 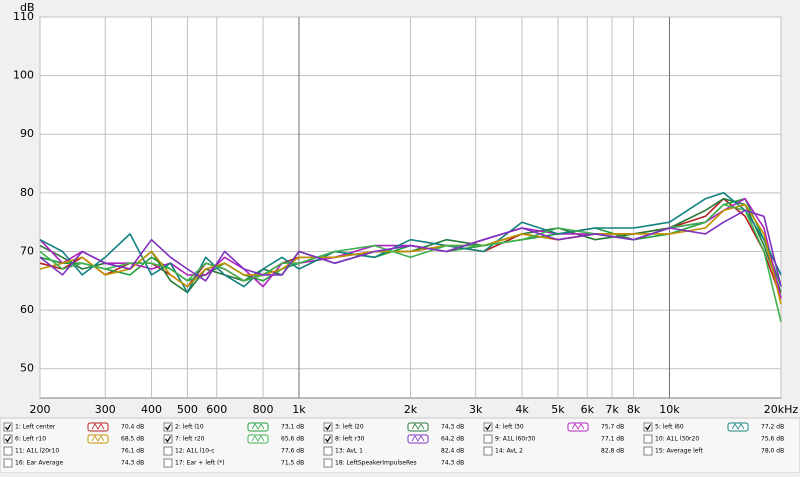 What do you see at coordinates (27, 309) in the screenshot?
I see `y-tick-label: 60` at bounding box center [27, 309].